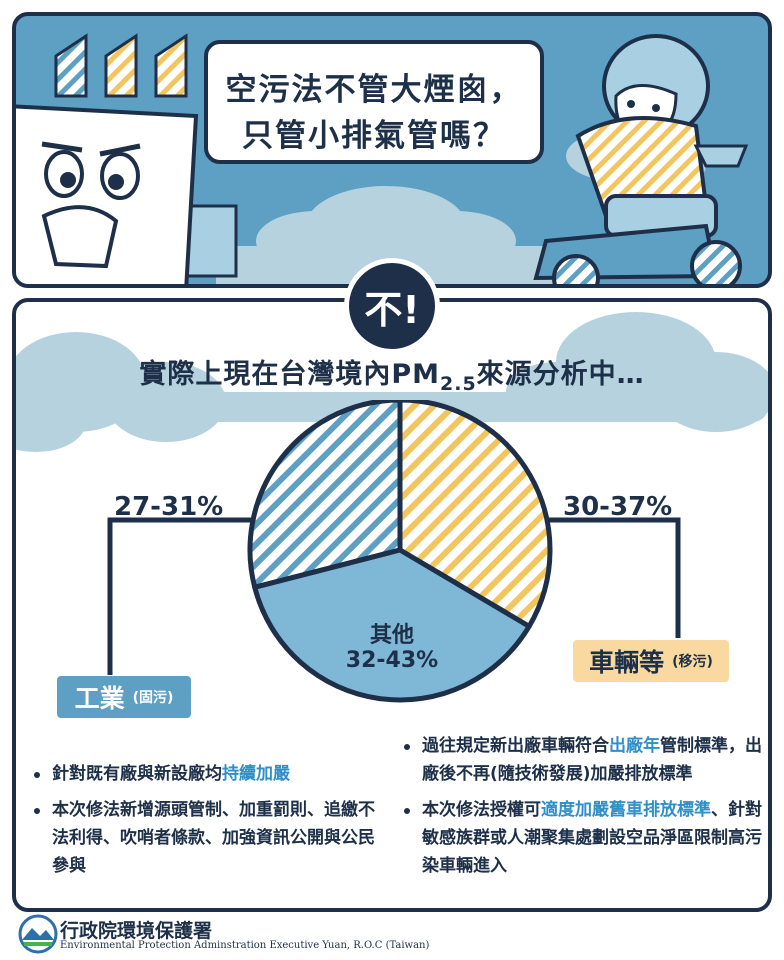 The image size is (784, 960). Describe the element at coordinates (289, 374) in the screenshot. I see `headline-prefix: 實際上現在台灣境內PM` at that location.